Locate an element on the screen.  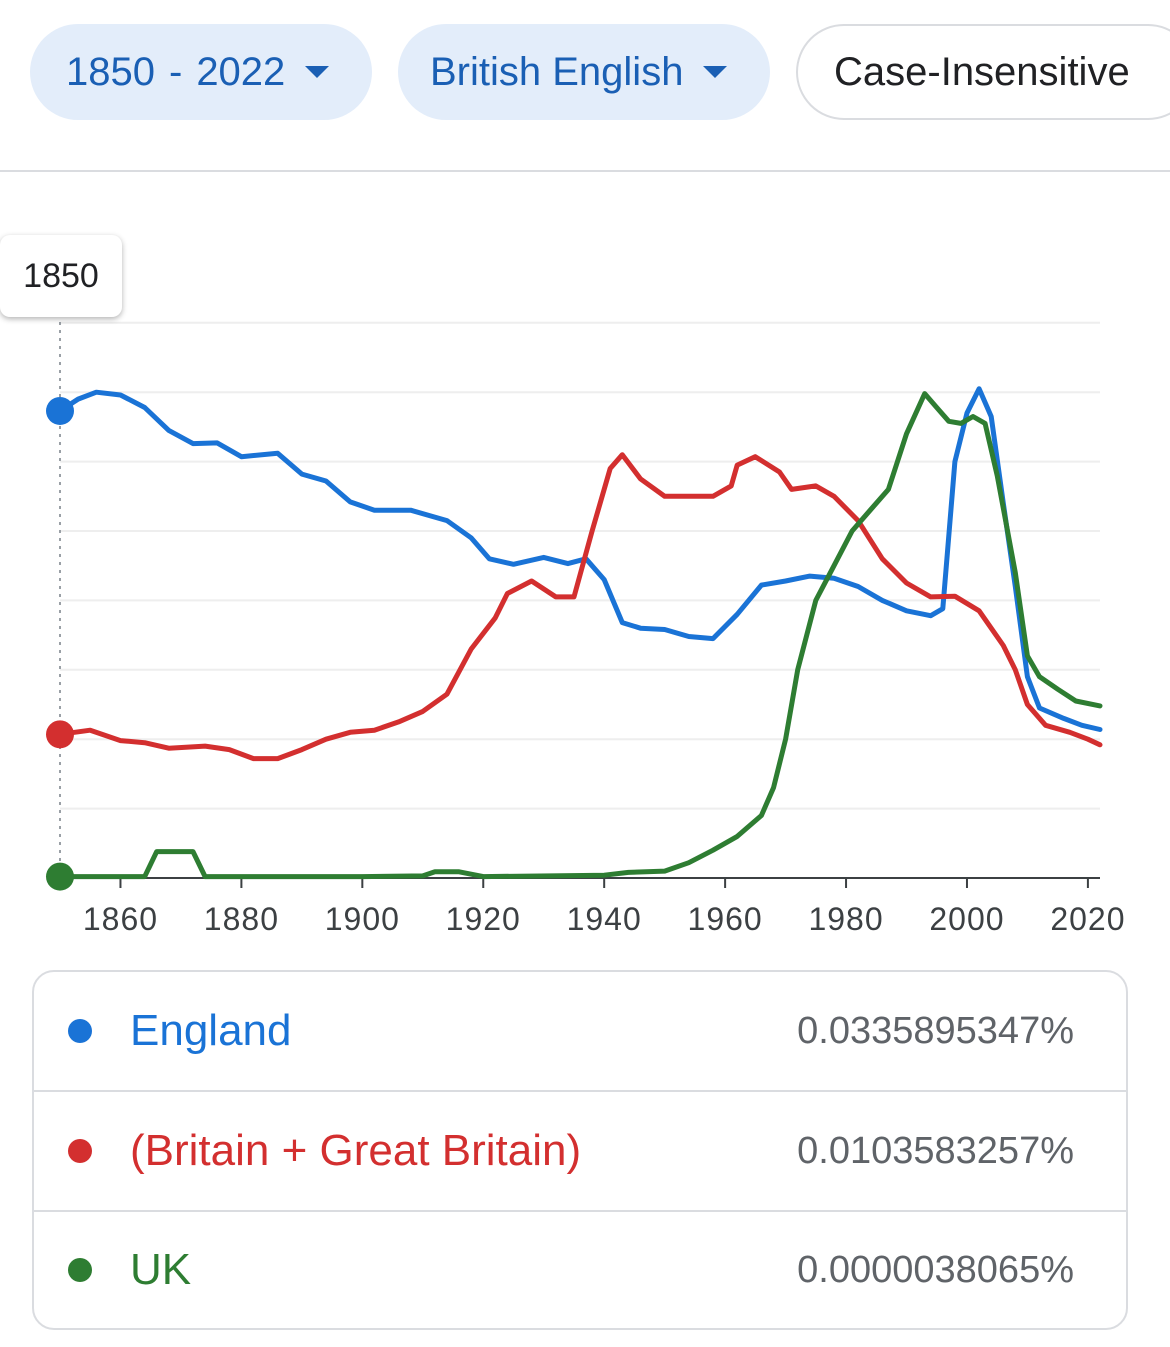
x-tick-label: 1920 is located at coordinates (483, 919).